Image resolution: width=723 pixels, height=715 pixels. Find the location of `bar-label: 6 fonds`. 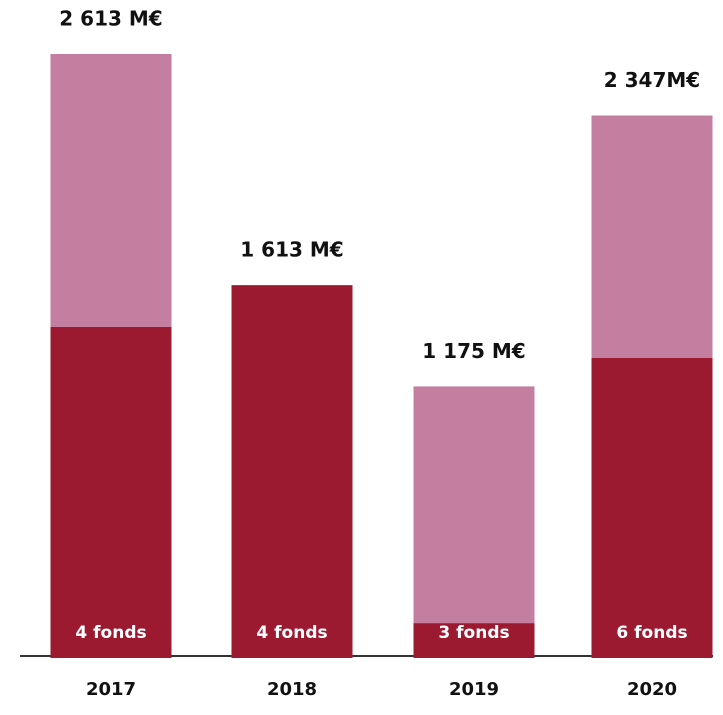

bar-label: 6 fonds is located at coordinates (651, 633).